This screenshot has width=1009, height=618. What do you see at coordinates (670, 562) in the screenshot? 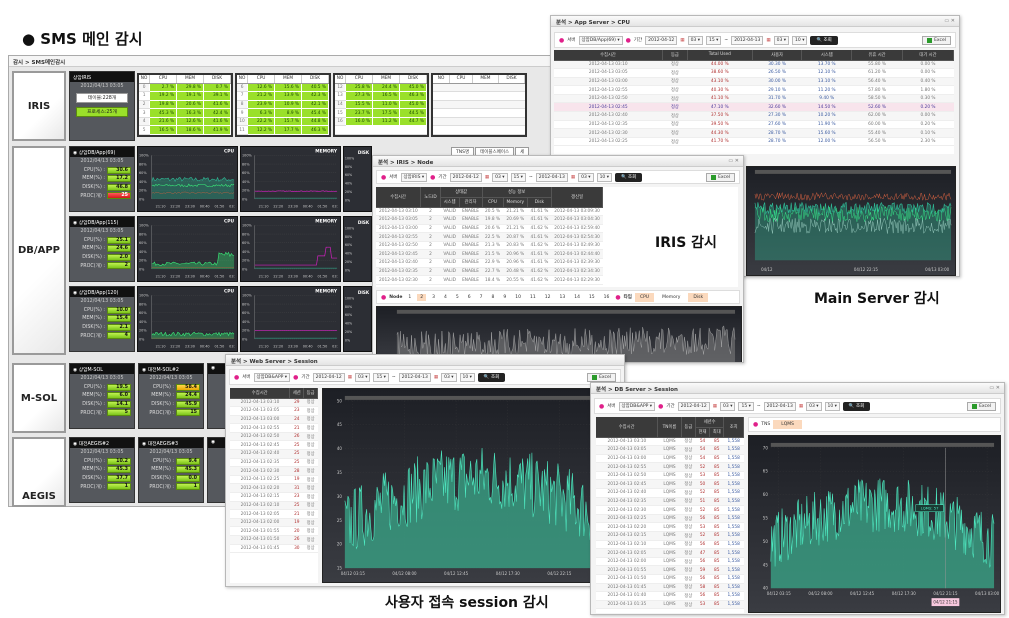
I see `table-row: 2012-04-13 02:00 LQMS 정상 56 85 1,558` at bounding box center [670, 562].